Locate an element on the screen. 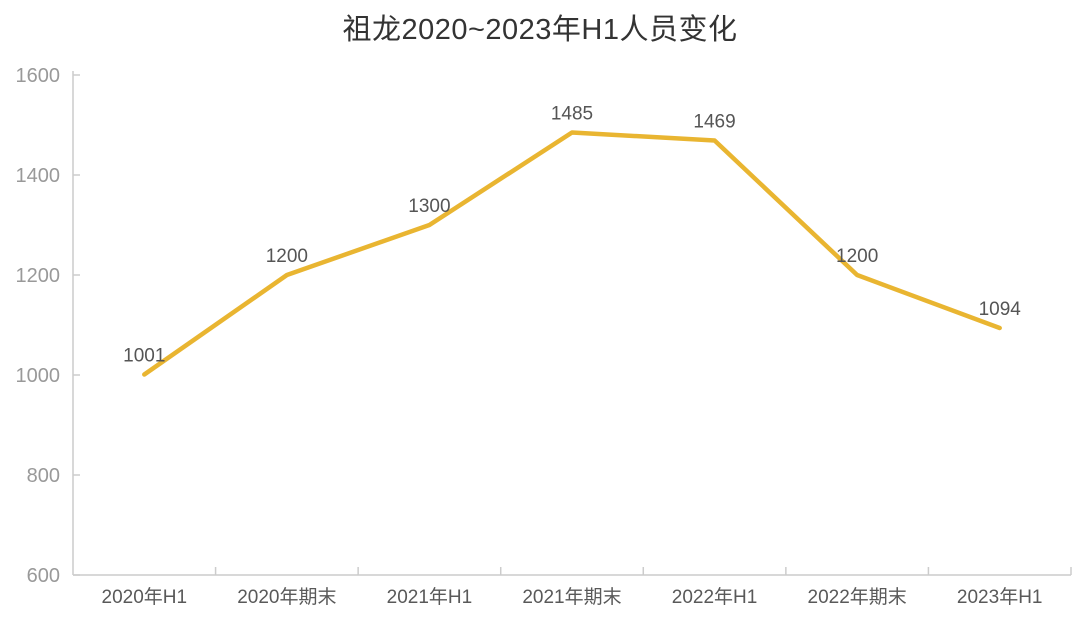  x-axis-tick-label: 2020年期末 is located at coordinates (286, 597).